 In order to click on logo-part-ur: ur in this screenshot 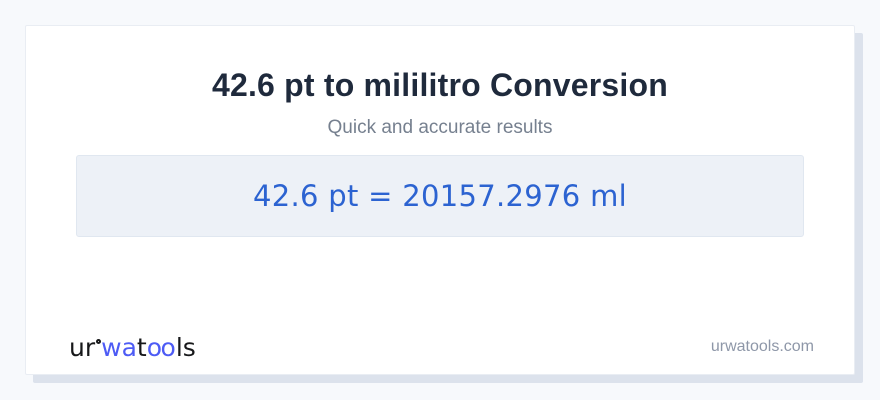, I will do `click(82, 347)`.